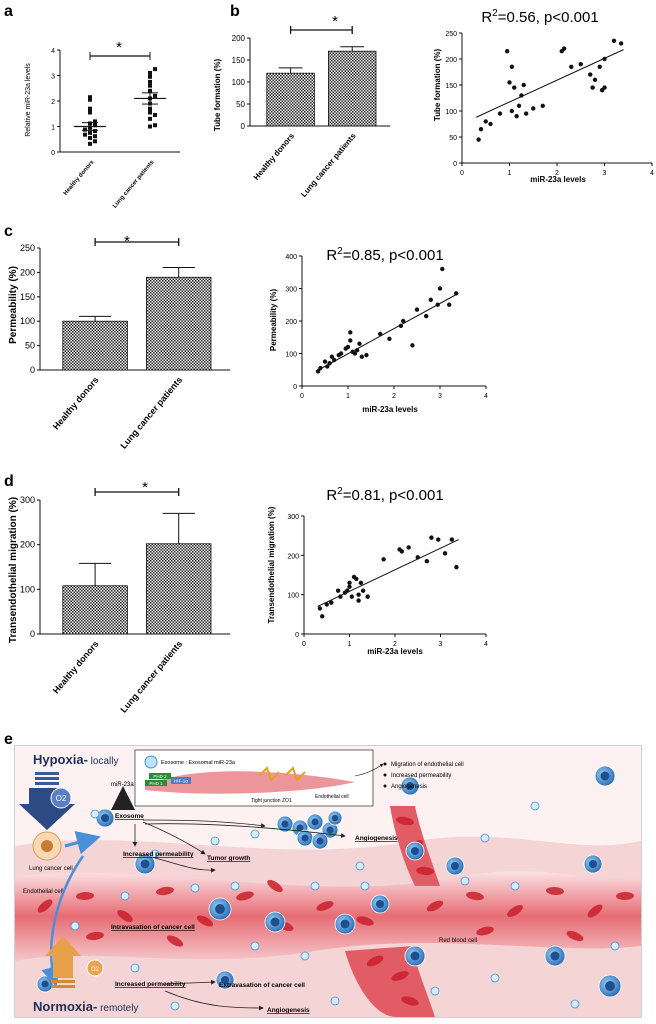 The height and width of the screenshot is (1024, 656). Describe the element at coordinates (271, 801) in the screenshot. I see `tight-junction-label: Tight junction ZO1` at that location.